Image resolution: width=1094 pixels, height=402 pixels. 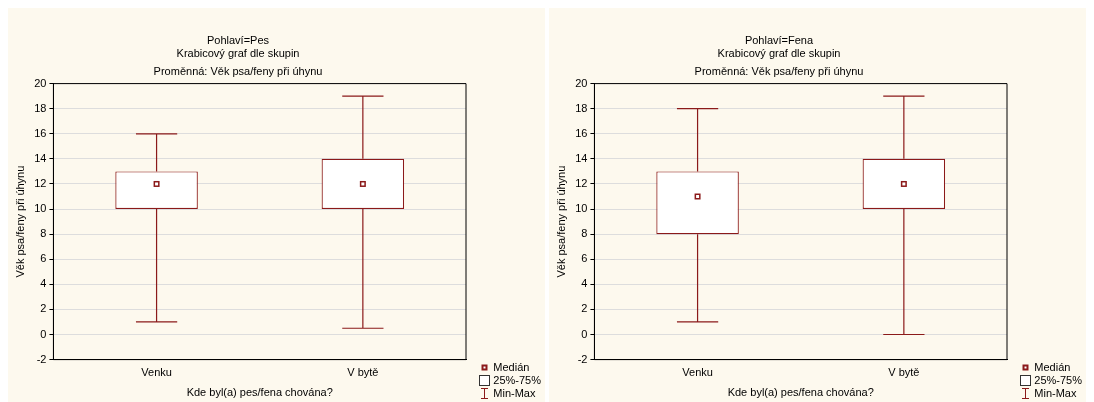 I want to click on chart-title: Pohlaví=Pes, so click(x=238, y=40).